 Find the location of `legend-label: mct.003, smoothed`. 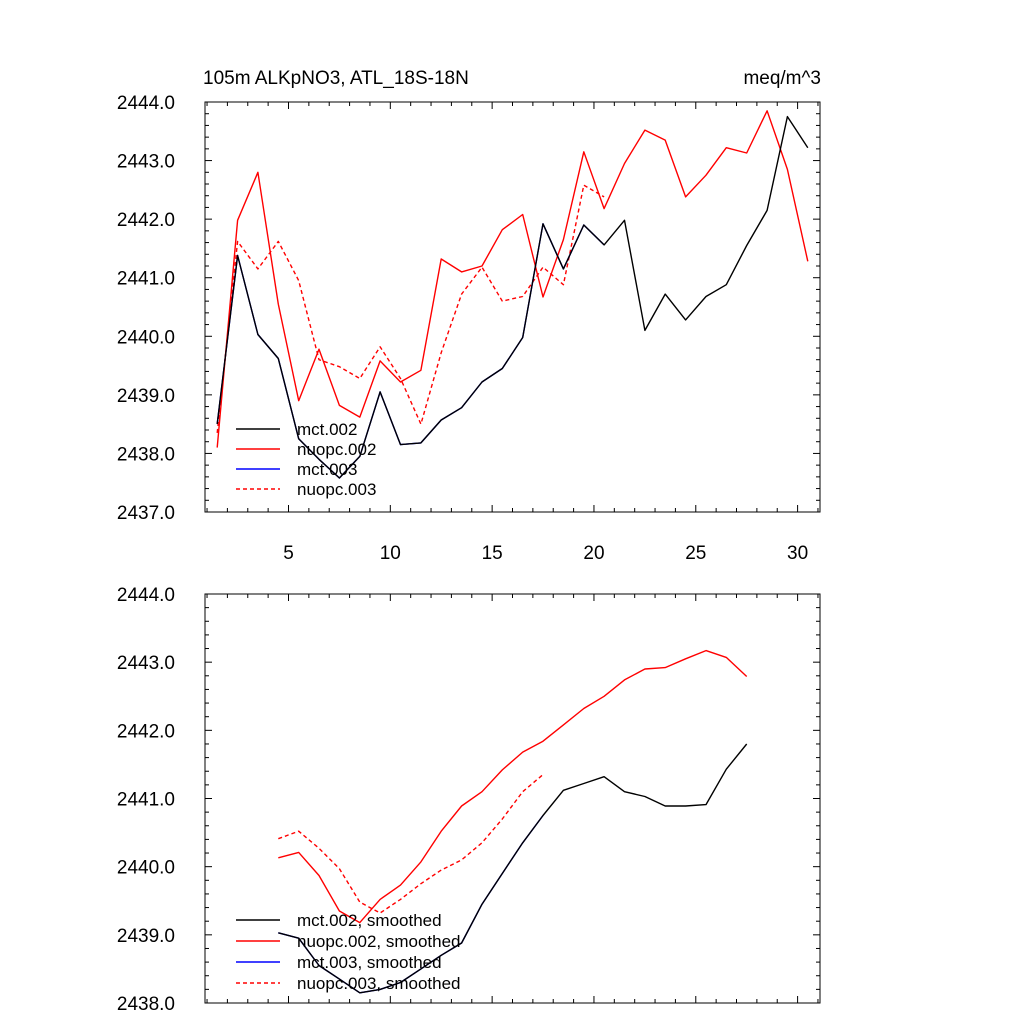

legend-label: mct.003, smoothed is located at coordinates (369, 962).